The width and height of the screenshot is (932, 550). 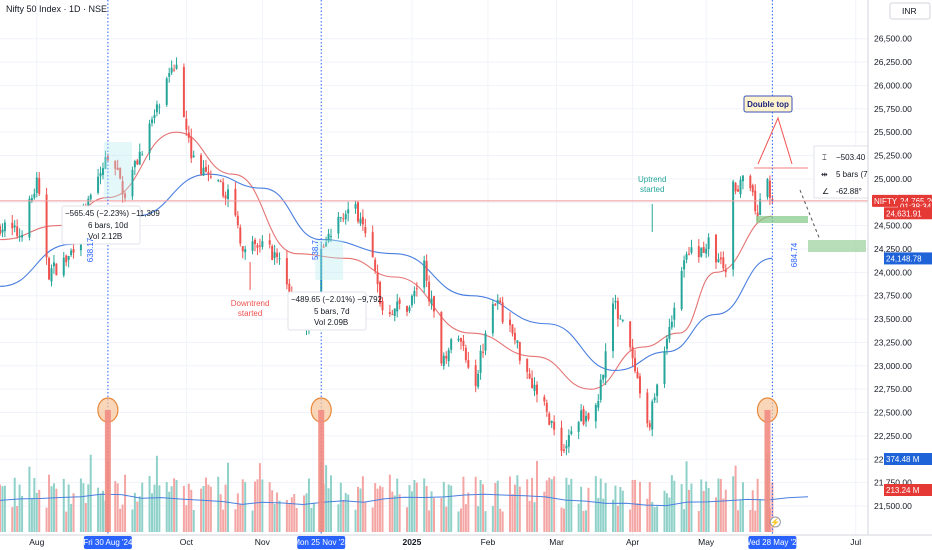 What do you see at coordinates (117, 171) in the screenshot?
I see `measure-range` at bounding box center [117, 171].